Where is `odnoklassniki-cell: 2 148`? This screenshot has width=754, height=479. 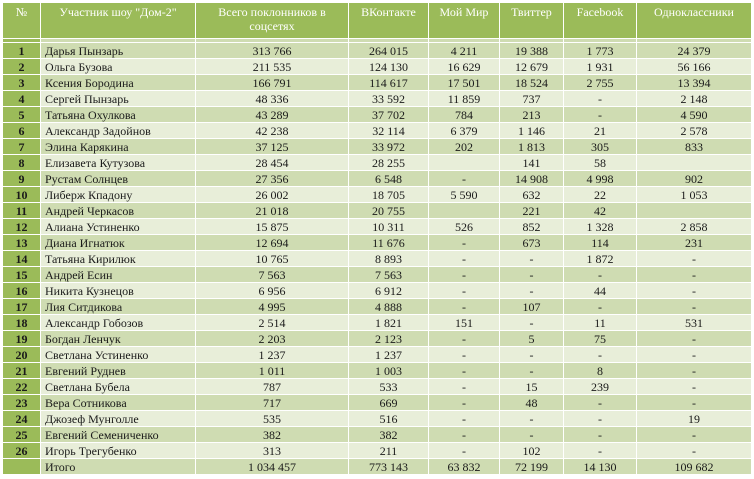 odnoklassniki-cell: 2 148 is located at coordinates (694, 98).